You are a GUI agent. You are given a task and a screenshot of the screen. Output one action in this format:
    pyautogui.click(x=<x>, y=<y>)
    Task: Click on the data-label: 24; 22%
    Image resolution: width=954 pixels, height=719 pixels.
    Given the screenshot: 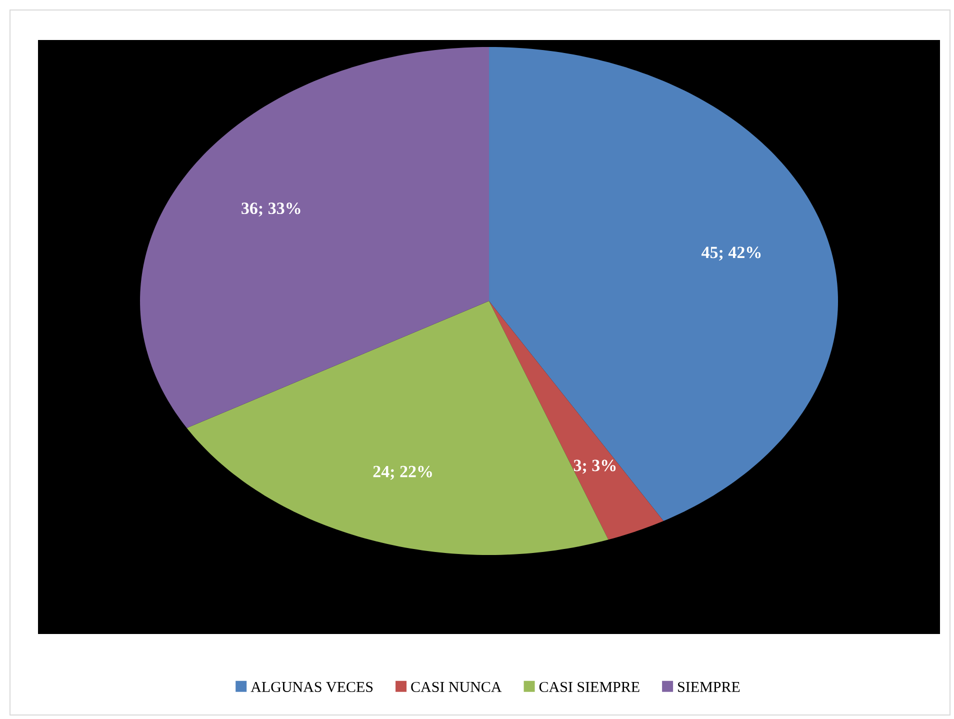 What is the action you would take?
    pyautogui.click(x=402, y=473)
    